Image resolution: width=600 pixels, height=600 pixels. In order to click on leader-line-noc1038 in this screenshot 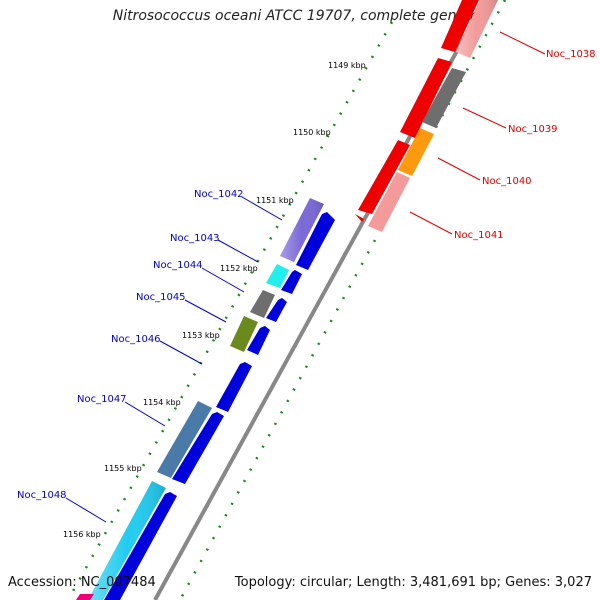, I will do `click(522, 43)`.